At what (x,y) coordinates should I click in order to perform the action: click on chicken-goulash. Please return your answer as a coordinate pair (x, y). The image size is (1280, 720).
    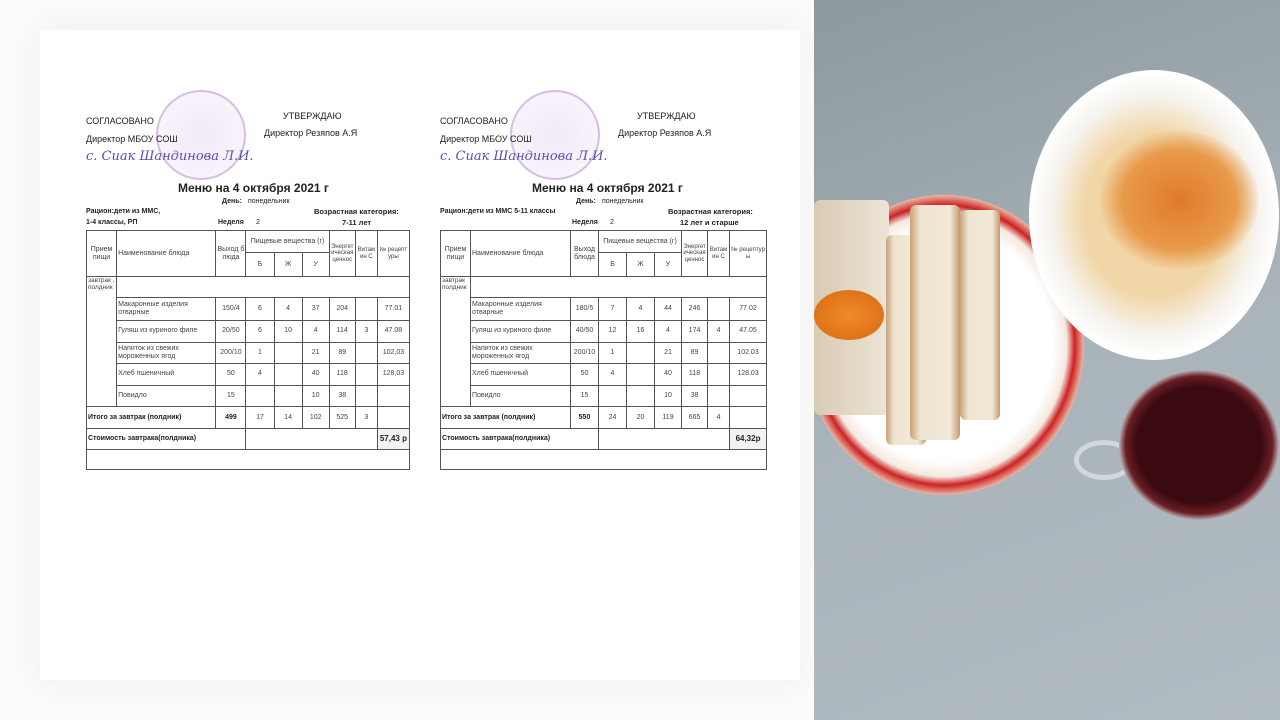
    Looking at the image, I should click on (1179, 200).